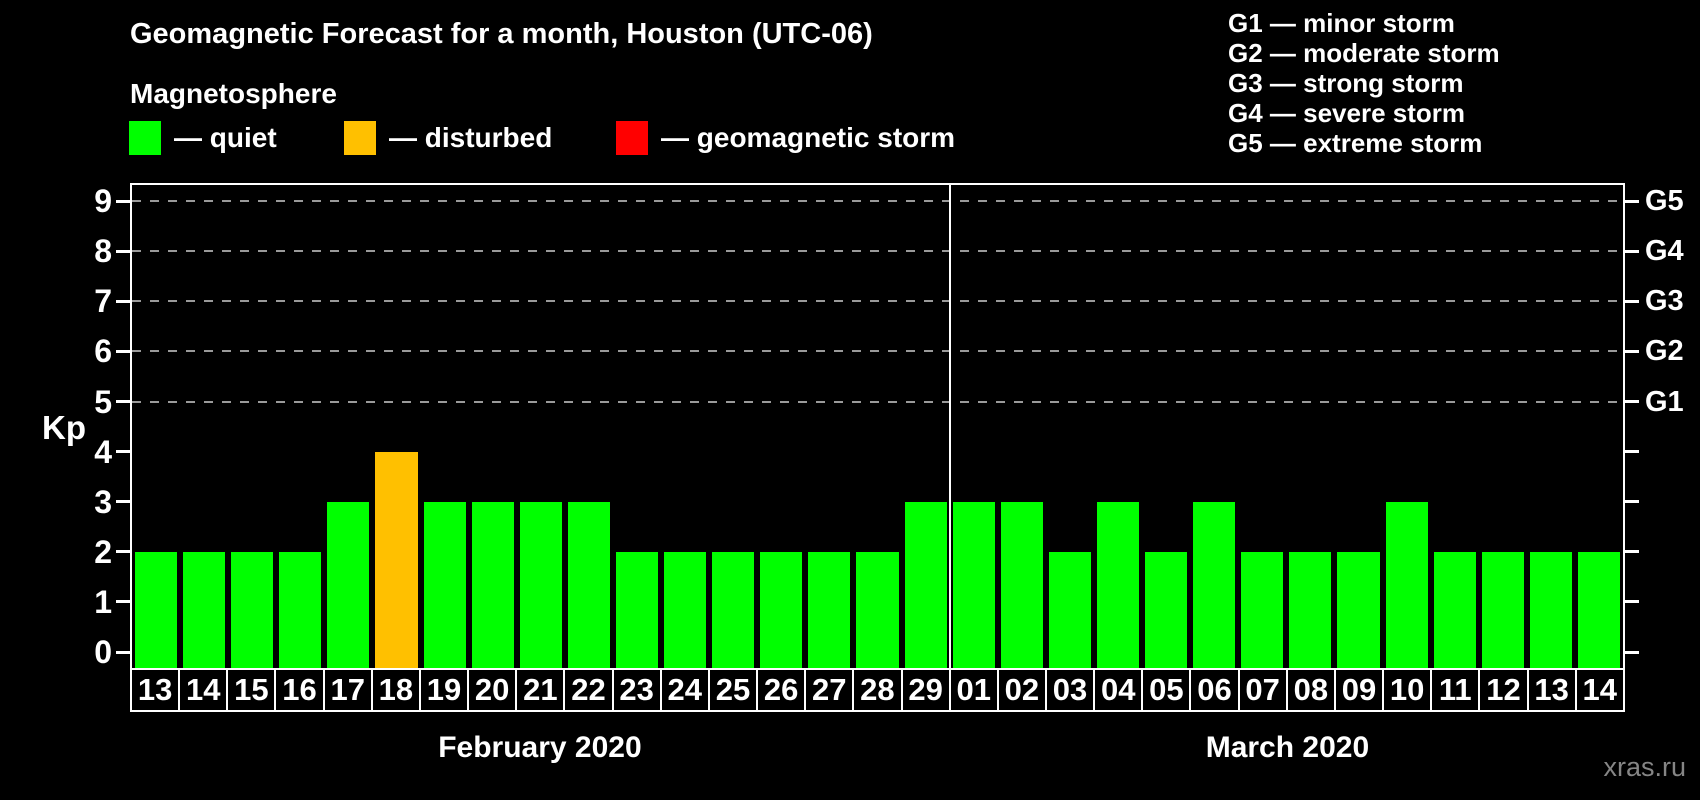 This screenshot has height=800, width=1700. I want to click on legend-item-storm: — geomagnetic storm, so click(785, 138).